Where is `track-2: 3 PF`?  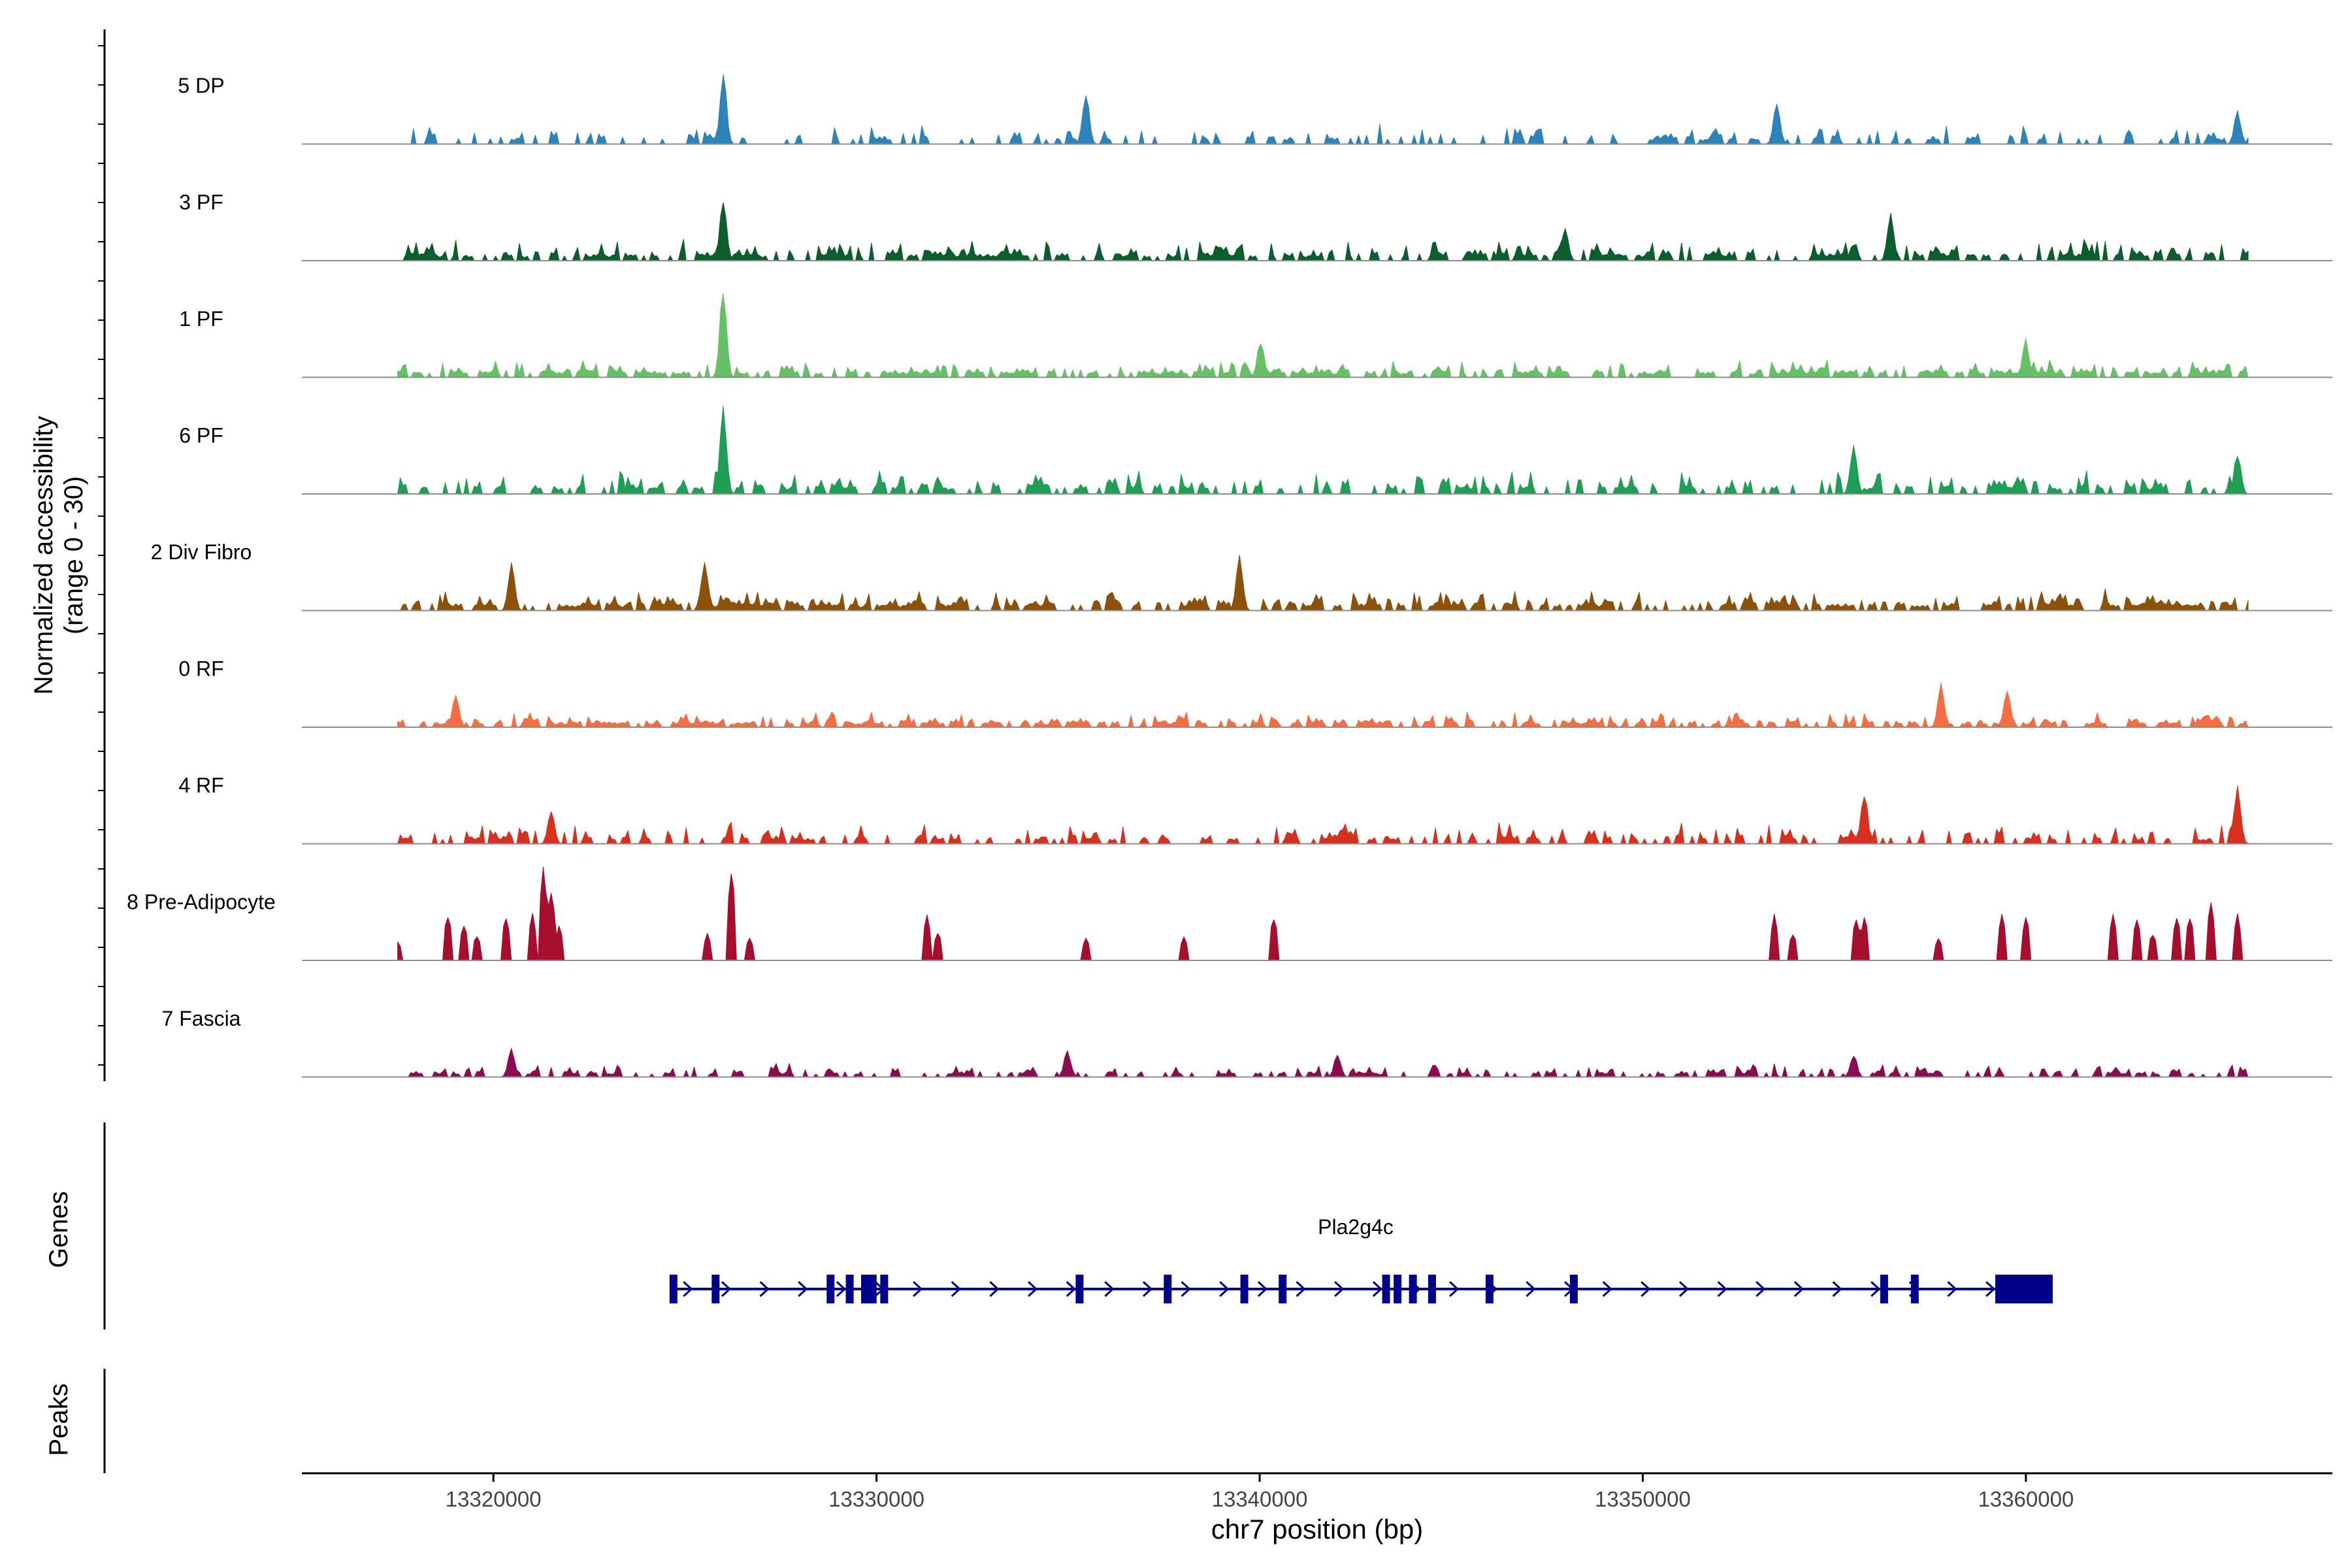 track-2: 3 PF is located at coordinates (1255, 226).